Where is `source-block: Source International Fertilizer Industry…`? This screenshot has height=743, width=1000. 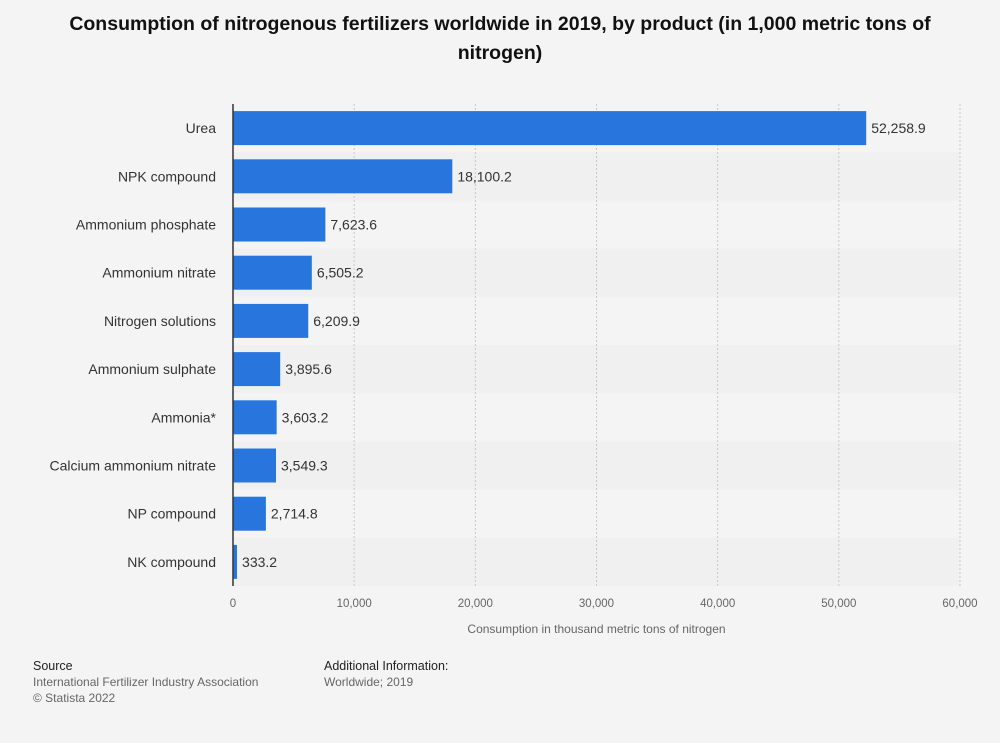
source-block: Source International Fertilizer Industry… is located at coordinates (145, 682).